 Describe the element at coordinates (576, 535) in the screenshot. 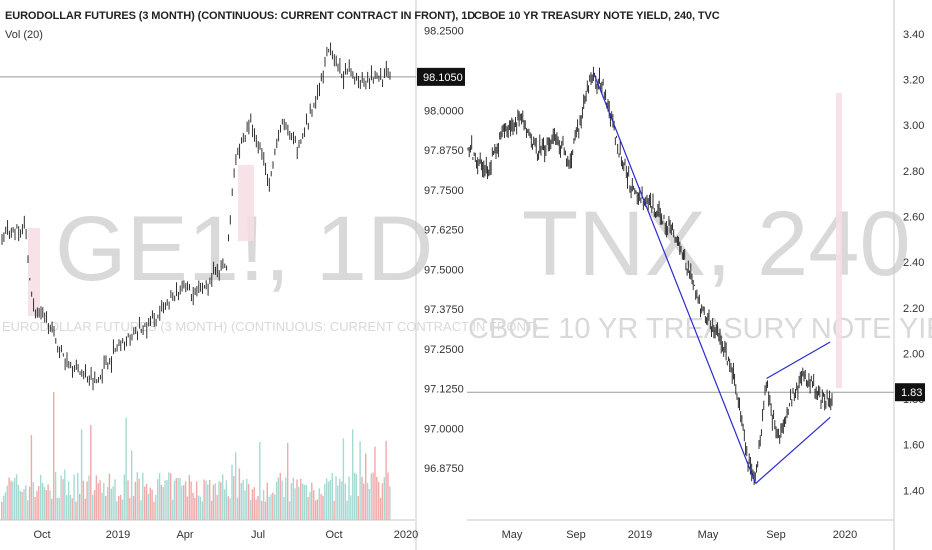

I see `right-x-tick-label: Sep` at that location.